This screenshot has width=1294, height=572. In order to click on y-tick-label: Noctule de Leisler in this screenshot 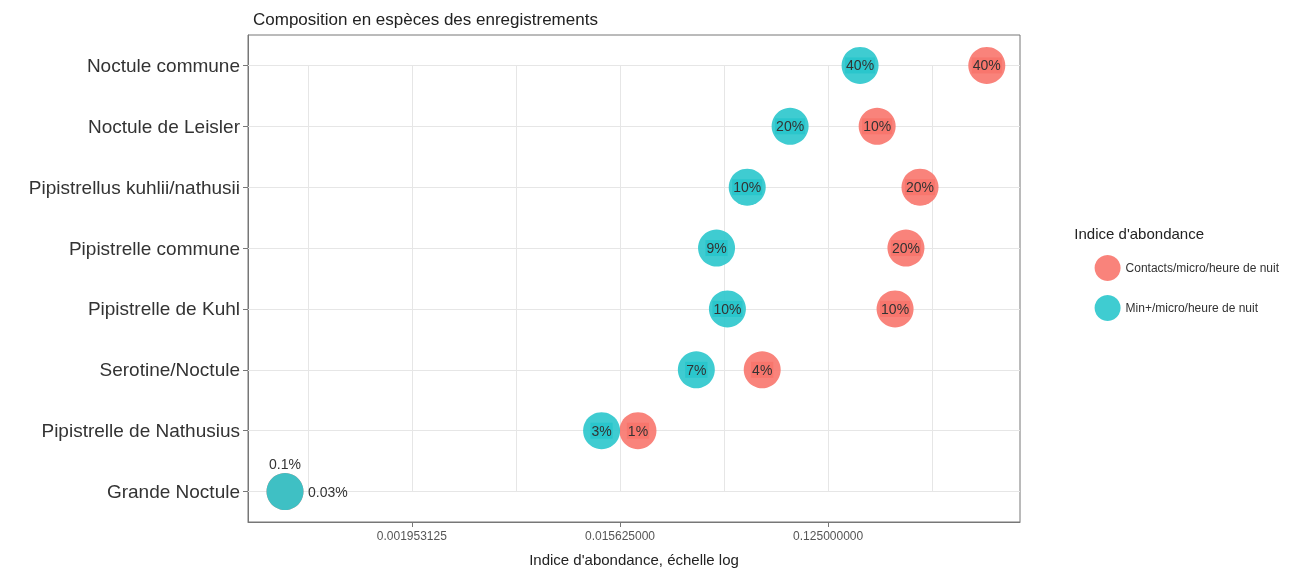, I will do `click(164, 126)`.